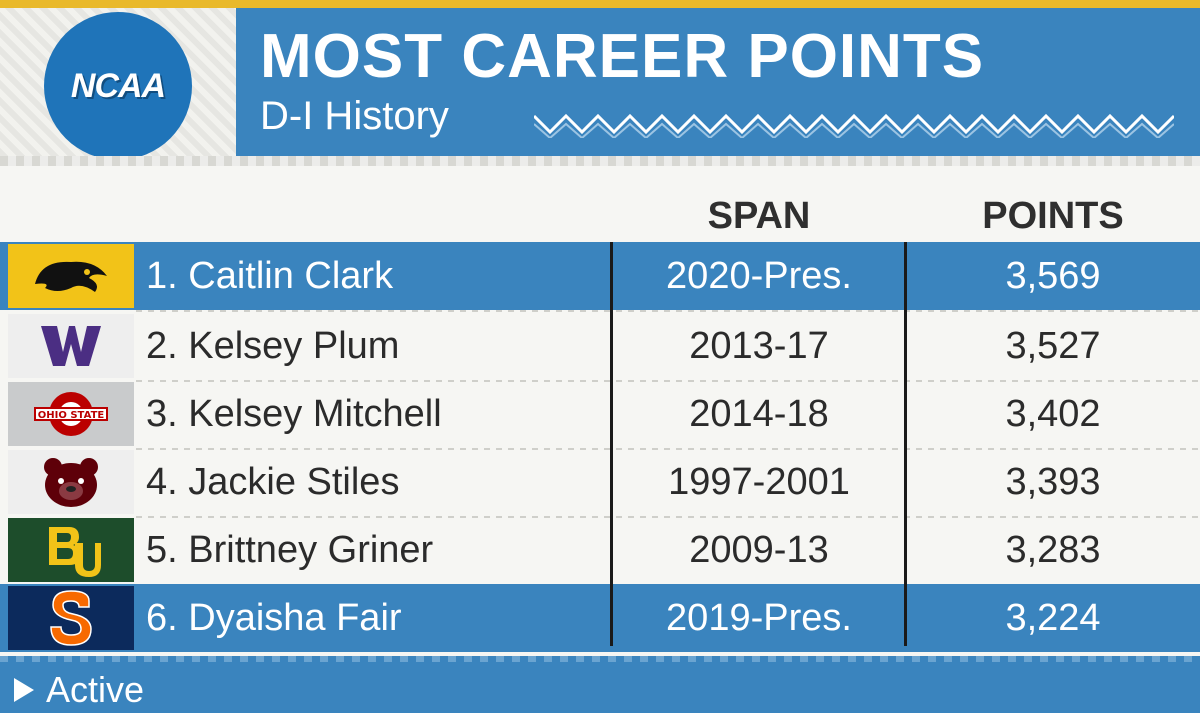 The height and width of the screenshot is (713, 1200). I want to click on points-column-header: POINTS, so click(1053, 216).